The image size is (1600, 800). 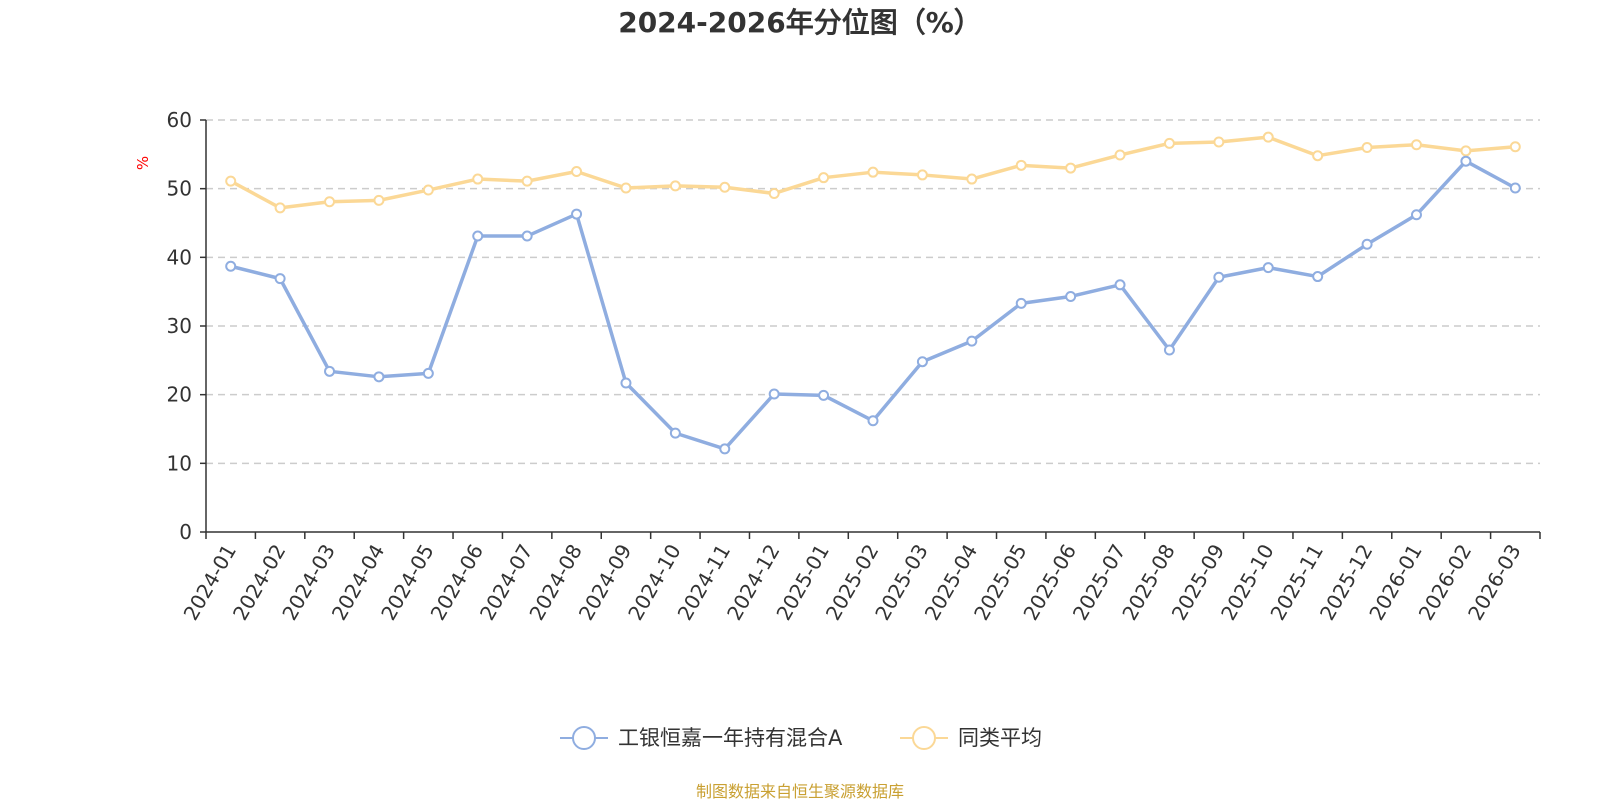 I want to click on y-tick-label: 30, so click(x=179, y=326).